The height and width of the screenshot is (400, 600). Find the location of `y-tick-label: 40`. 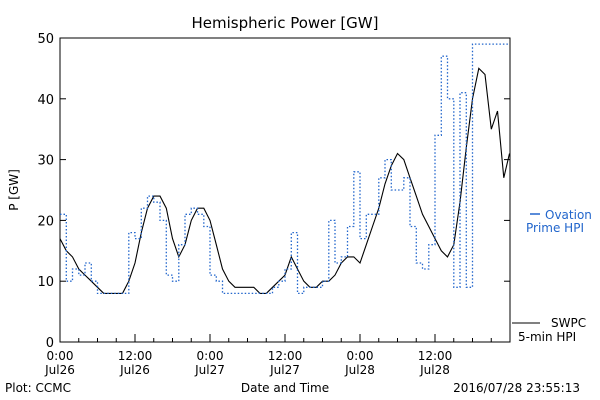

y-tick-label: 40 is located at coordinates (45, 100).